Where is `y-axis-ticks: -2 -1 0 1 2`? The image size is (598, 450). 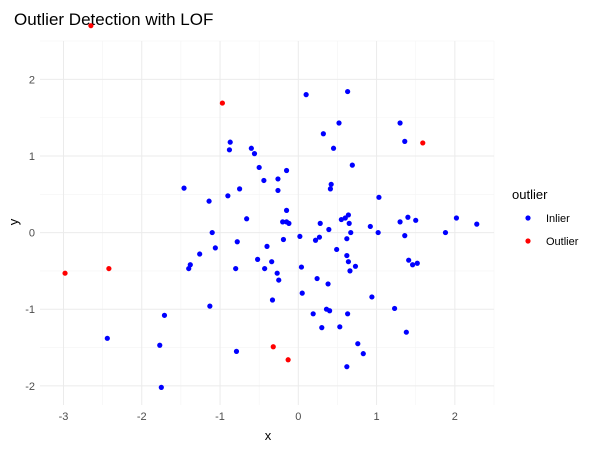 y-axis-ticks: -2 -1 0 1 2 is located at coordinates (30, 233).